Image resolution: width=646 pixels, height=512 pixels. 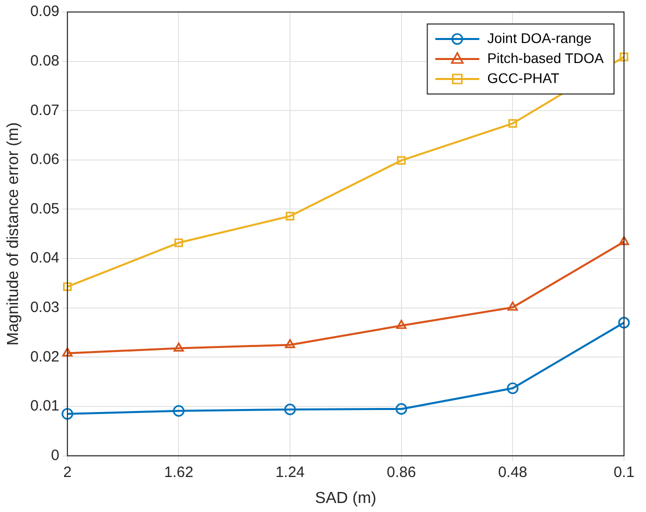 I want to click on x-tick-label: 1.62, so click(x=179, y=472).